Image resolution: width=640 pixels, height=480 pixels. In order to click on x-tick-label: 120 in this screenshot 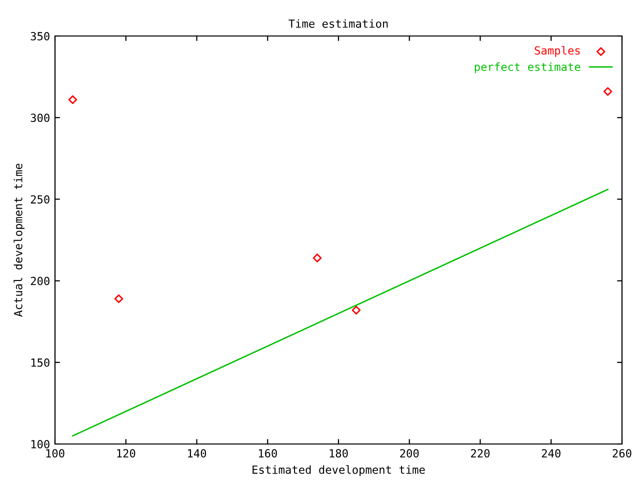, I will do `click(126, 453)`.